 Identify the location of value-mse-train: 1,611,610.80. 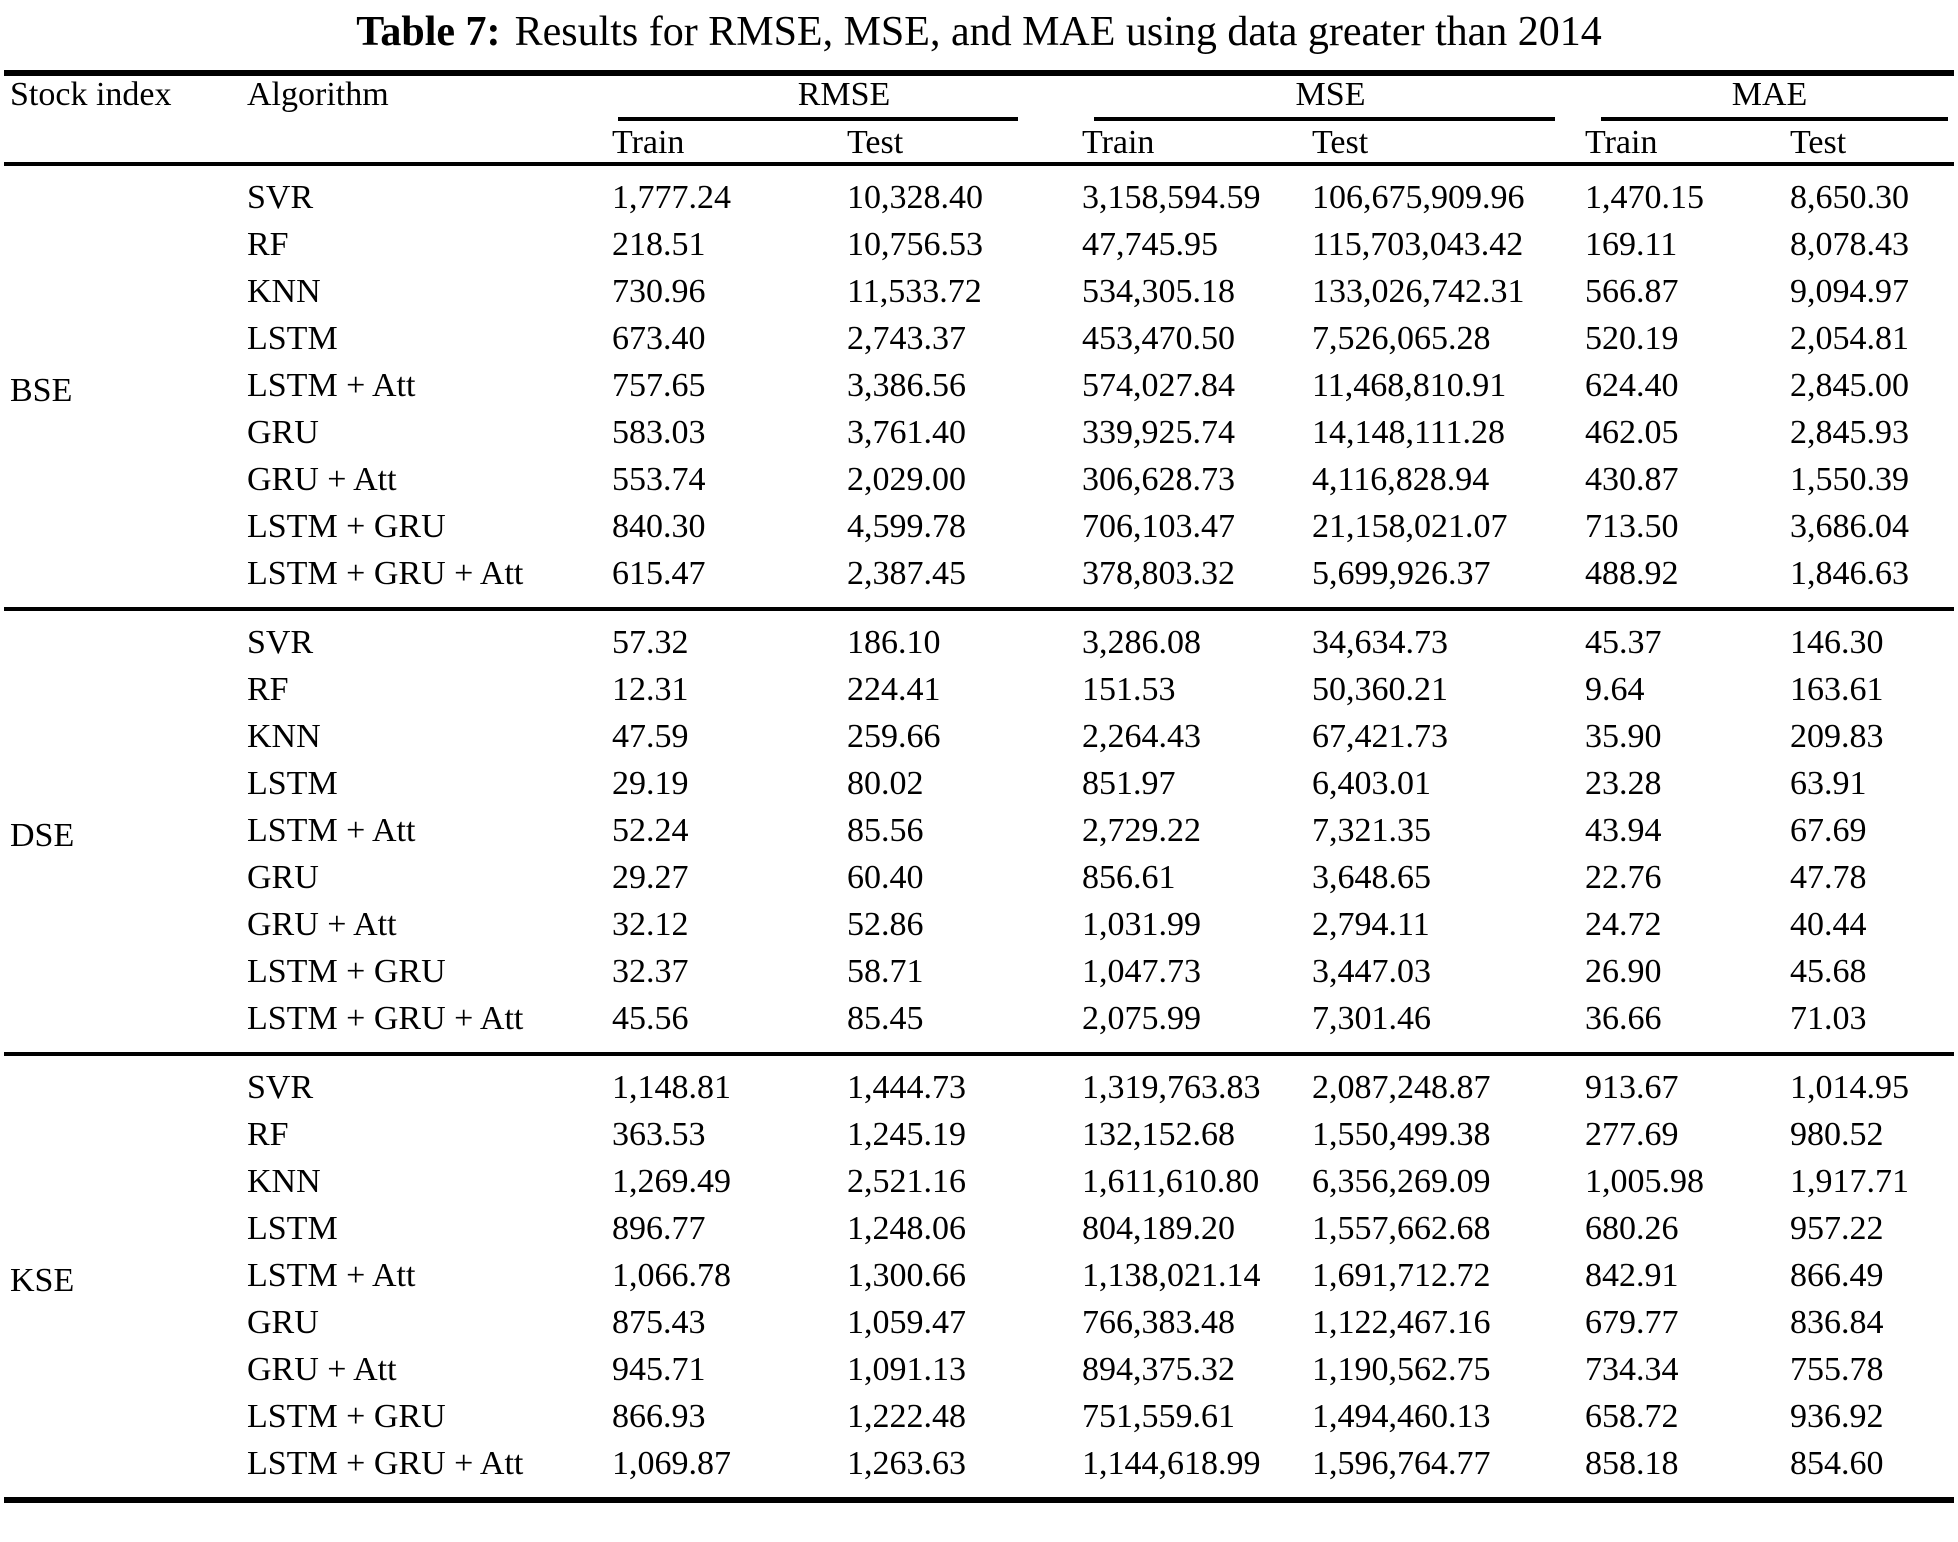
(1171, 1181).